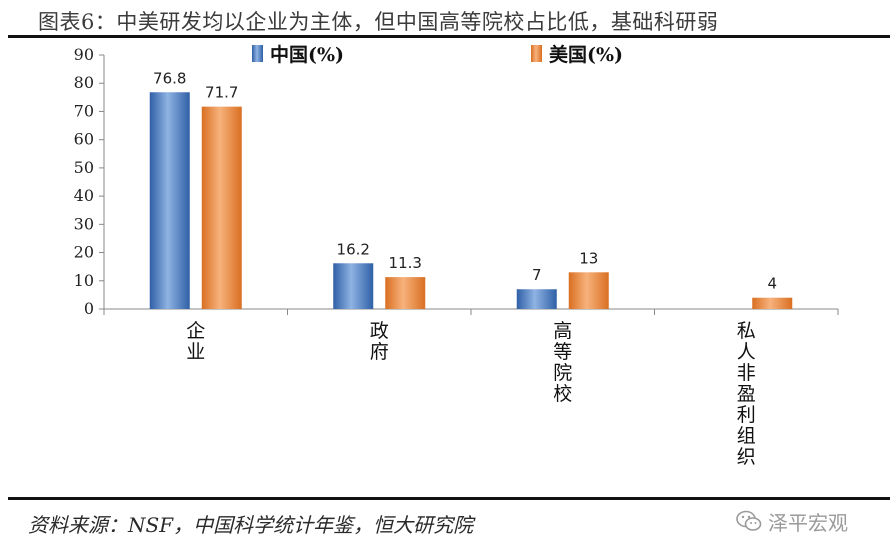  What do you see at coordinates (449, 498) in the screenshot?
I see `bottom-rule` at bounding box center [449, 498].